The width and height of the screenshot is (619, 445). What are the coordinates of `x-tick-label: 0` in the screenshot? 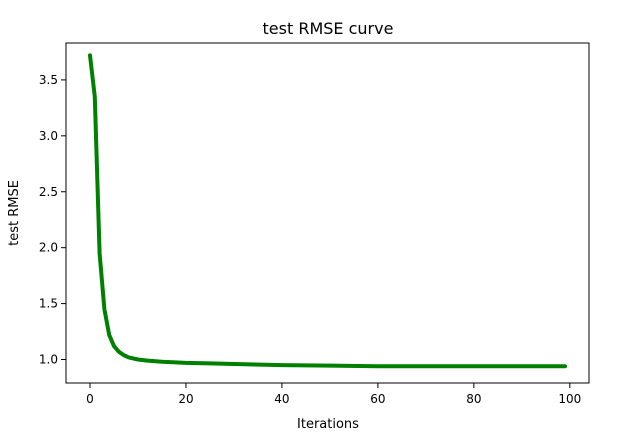 It's located at (90, 399).